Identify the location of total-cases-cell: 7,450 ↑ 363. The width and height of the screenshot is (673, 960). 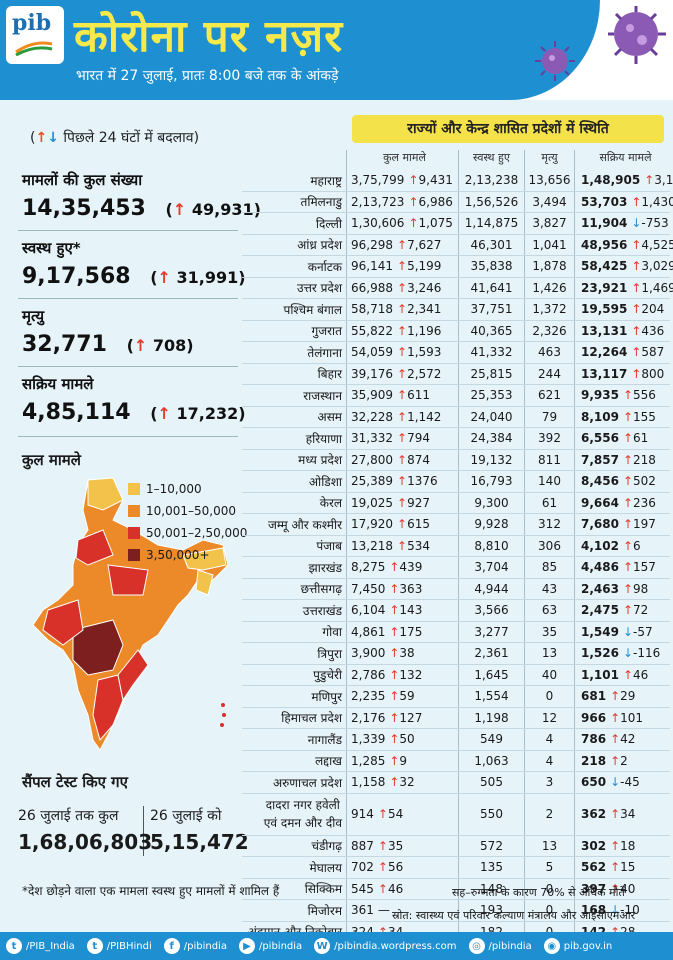
(402, 588).